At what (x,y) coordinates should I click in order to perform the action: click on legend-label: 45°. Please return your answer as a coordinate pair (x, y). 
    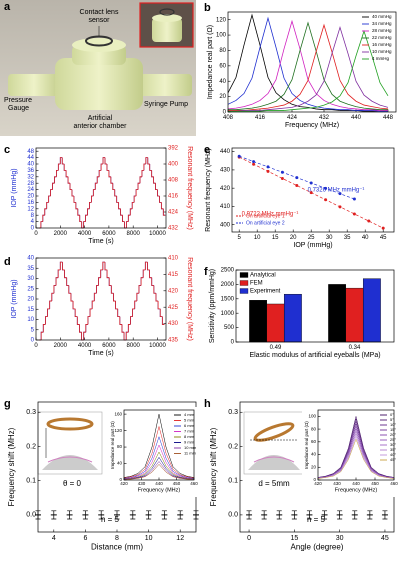
    Looking at the image, I should click on (393, 459).